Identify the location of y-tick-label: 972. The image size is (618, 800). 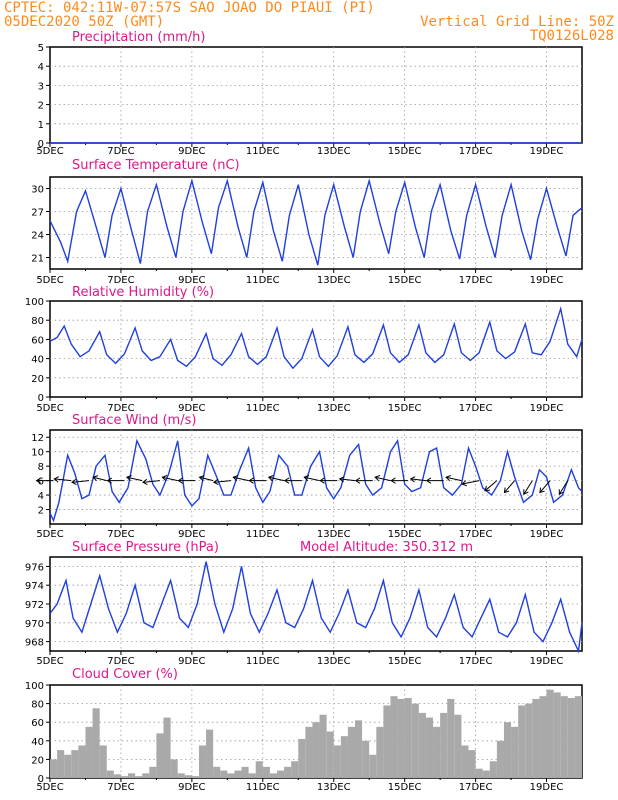
(34, 605).